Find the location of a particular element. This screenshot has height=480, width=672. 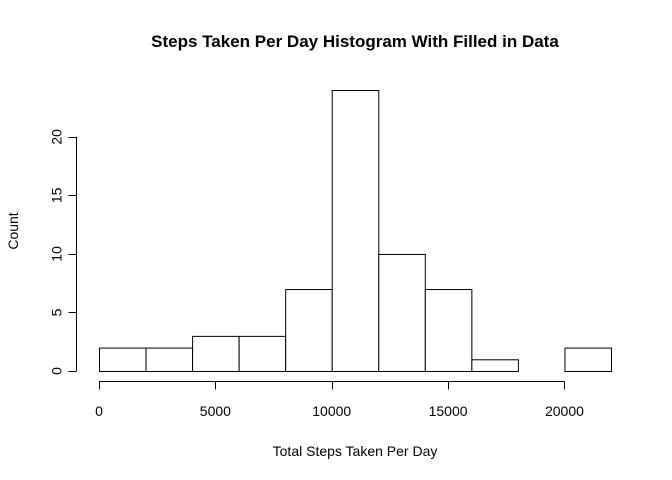

x-tick-label-4: 20000 is located at coordinates (564, 411).